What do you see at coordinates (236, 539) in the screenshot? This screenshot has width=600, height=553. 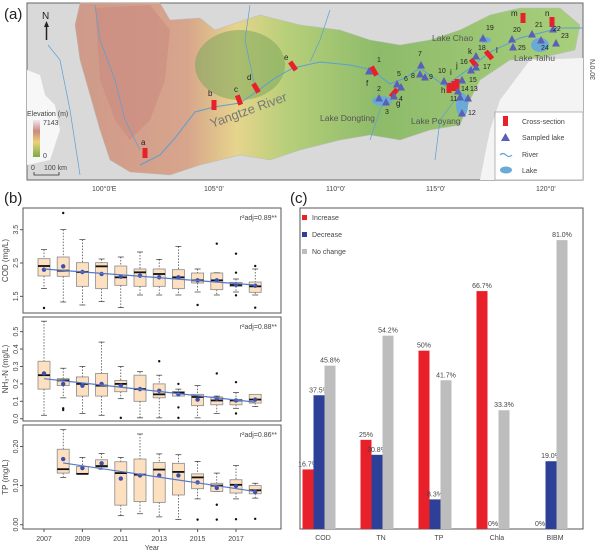 I see `x-tick-label: 2017` at bounding box center [236, 539].